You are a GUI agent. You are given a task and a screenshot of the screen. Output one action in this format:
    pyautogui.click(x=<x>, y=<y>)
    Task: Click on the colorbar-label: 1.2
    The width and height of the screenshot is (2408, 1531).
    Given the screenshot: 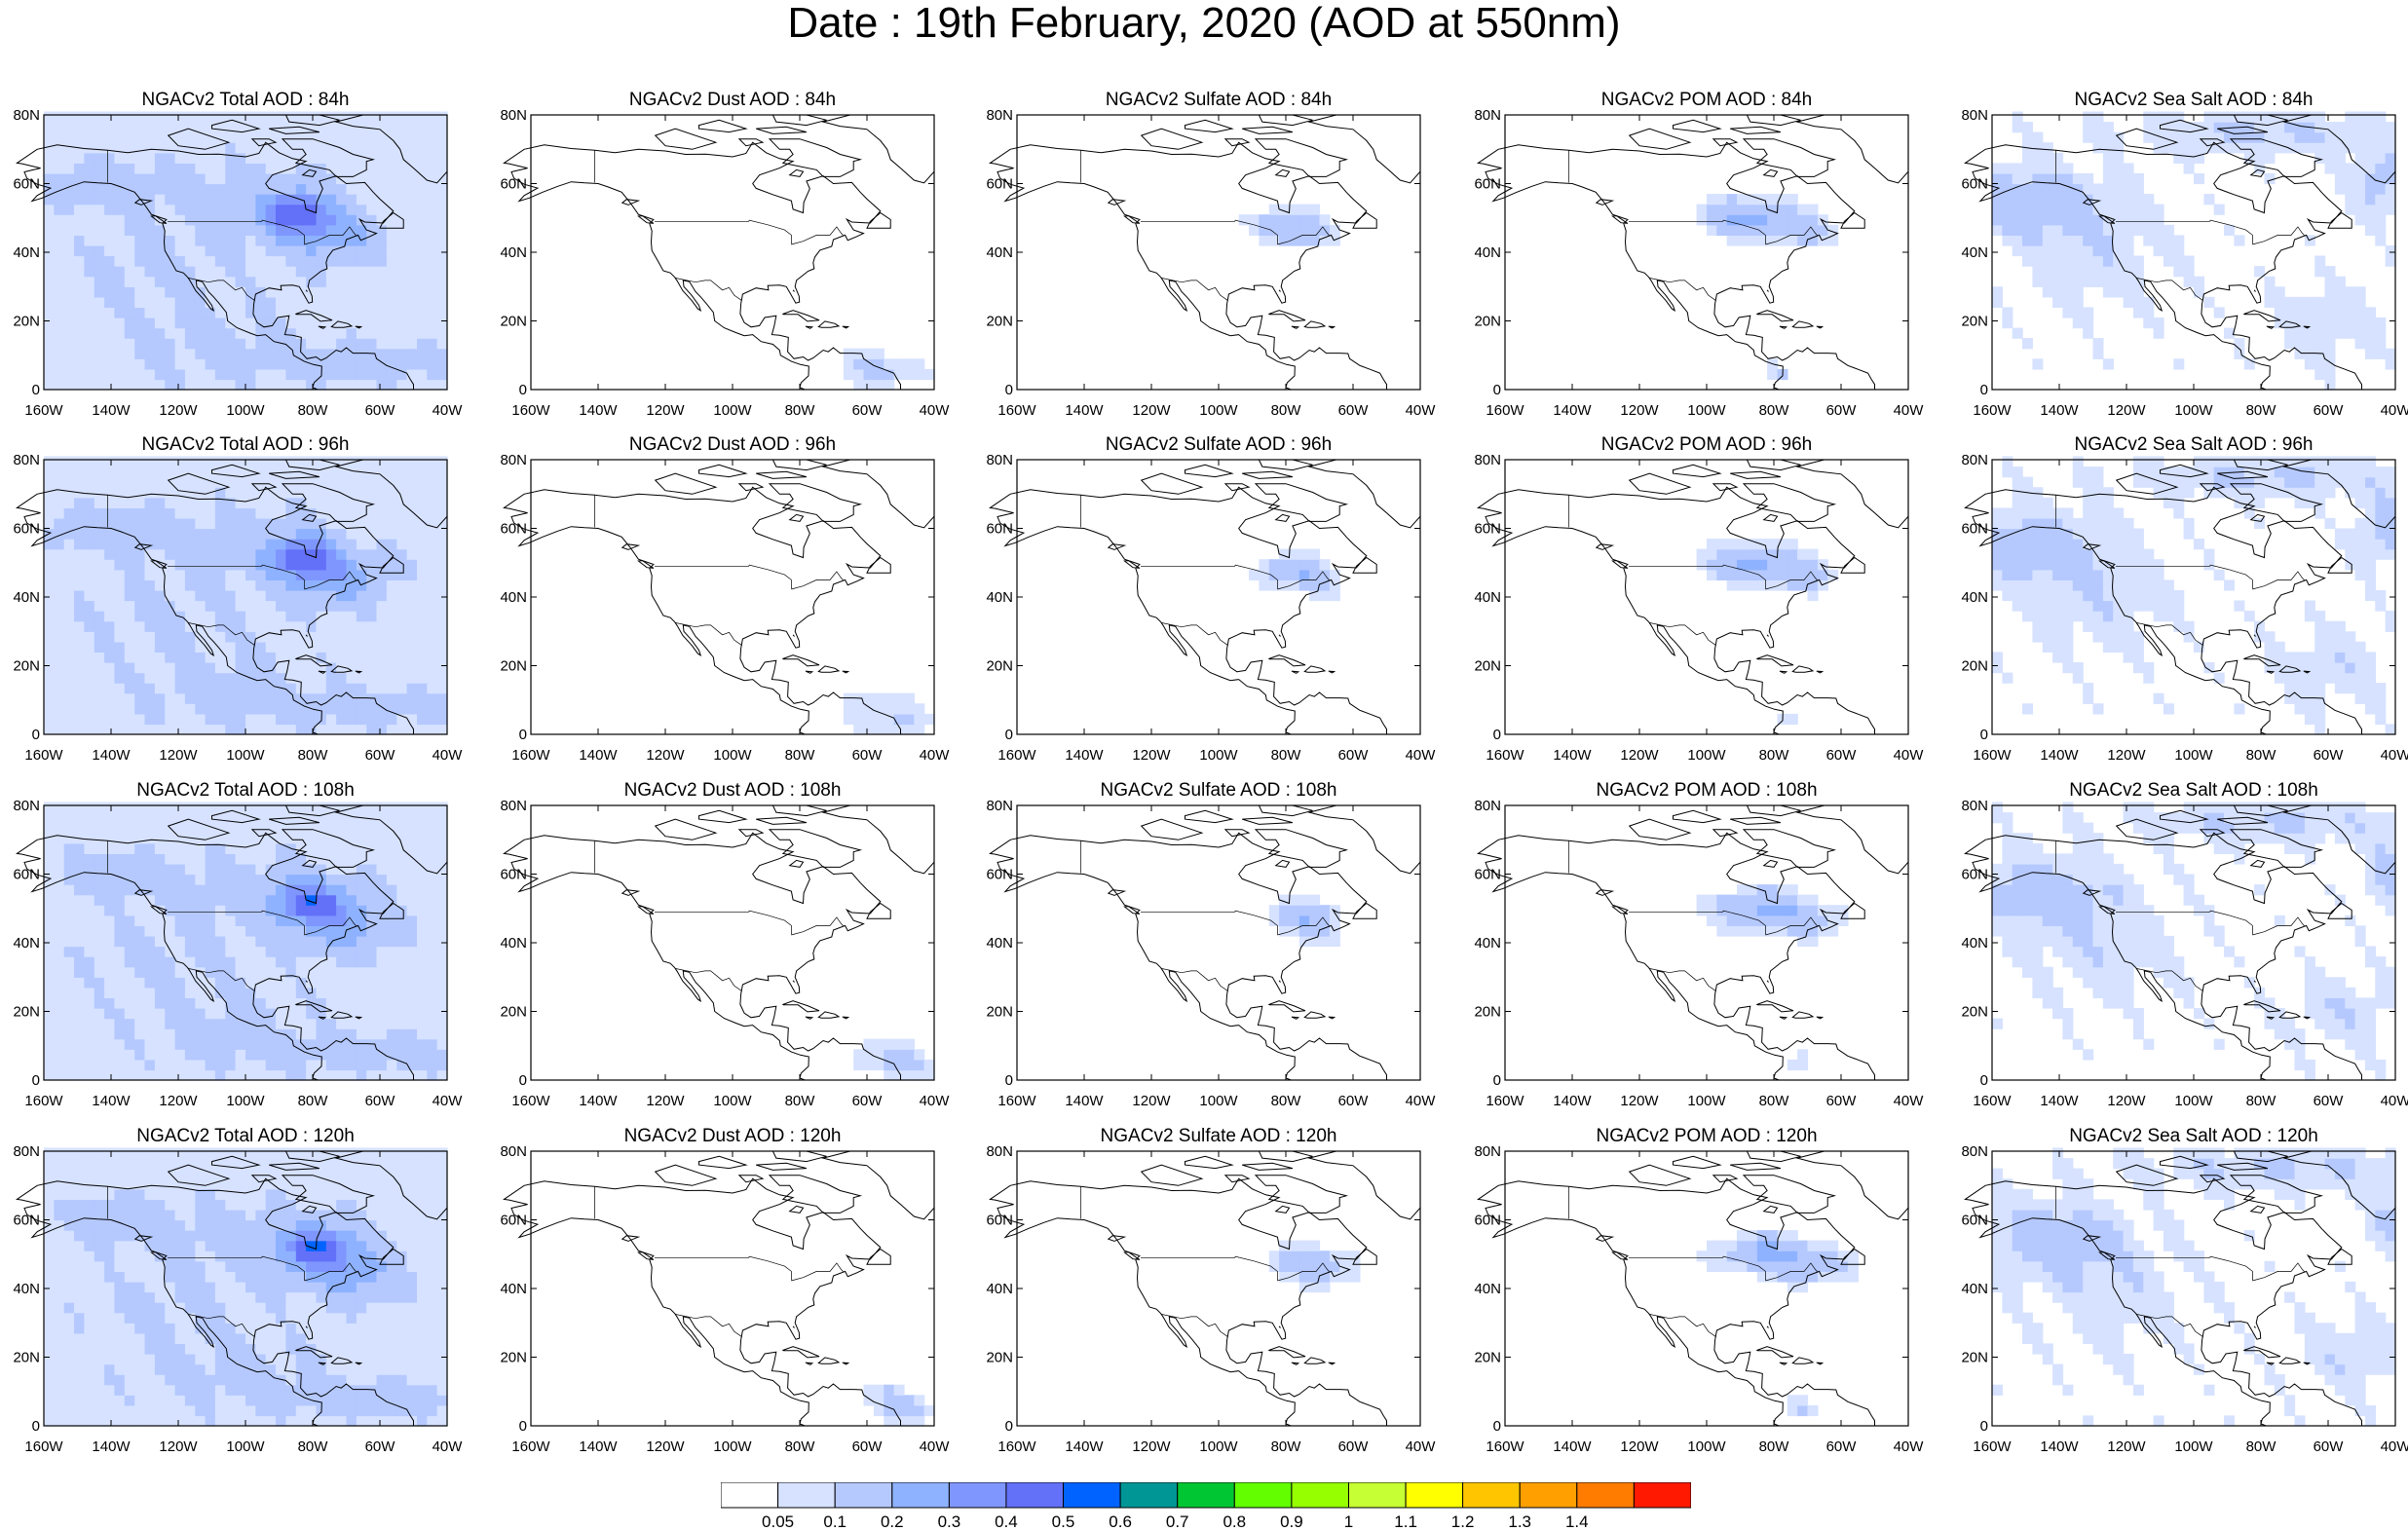 What is the action you would take?
    pyautogui.click(x=1463, y=1521)
    